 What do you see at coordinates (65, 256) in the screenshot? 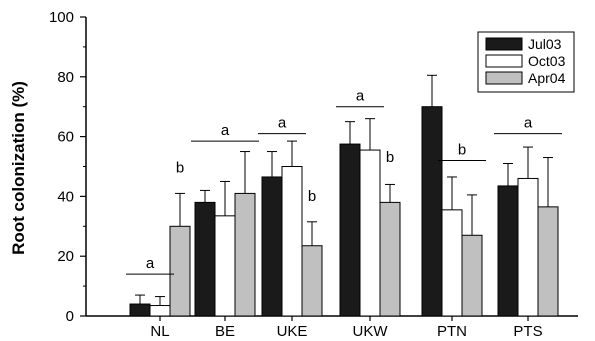
I see `y-tick-label: 20` at bounding box center [65, 256].